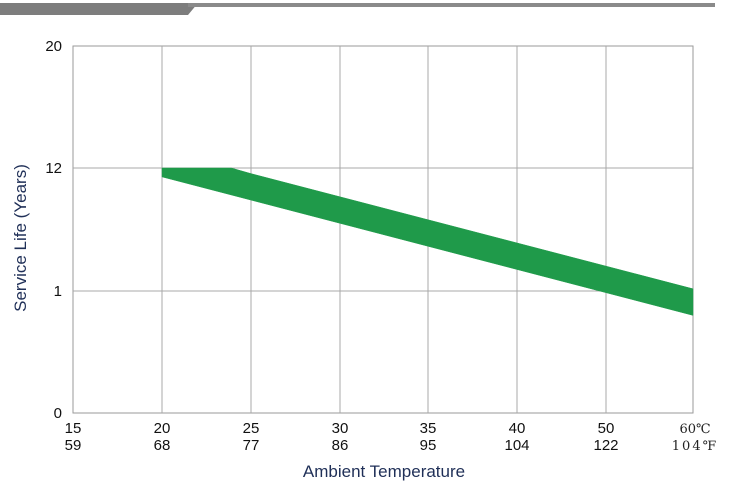 The height and width of the screenshot is (488, 732). I want to click on y-axis-title: Service Life (Years), so click(20, 238).